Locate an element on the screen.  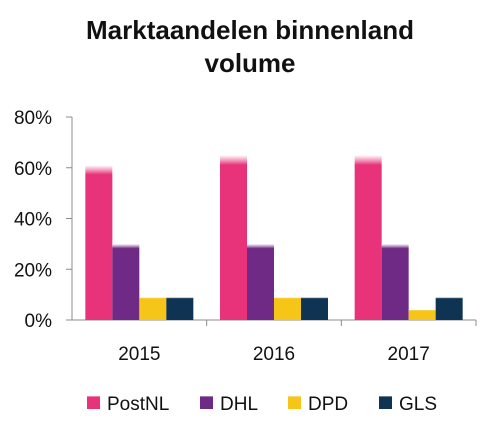
legend-label-gls: GLS is located at coordinates (418, 404).